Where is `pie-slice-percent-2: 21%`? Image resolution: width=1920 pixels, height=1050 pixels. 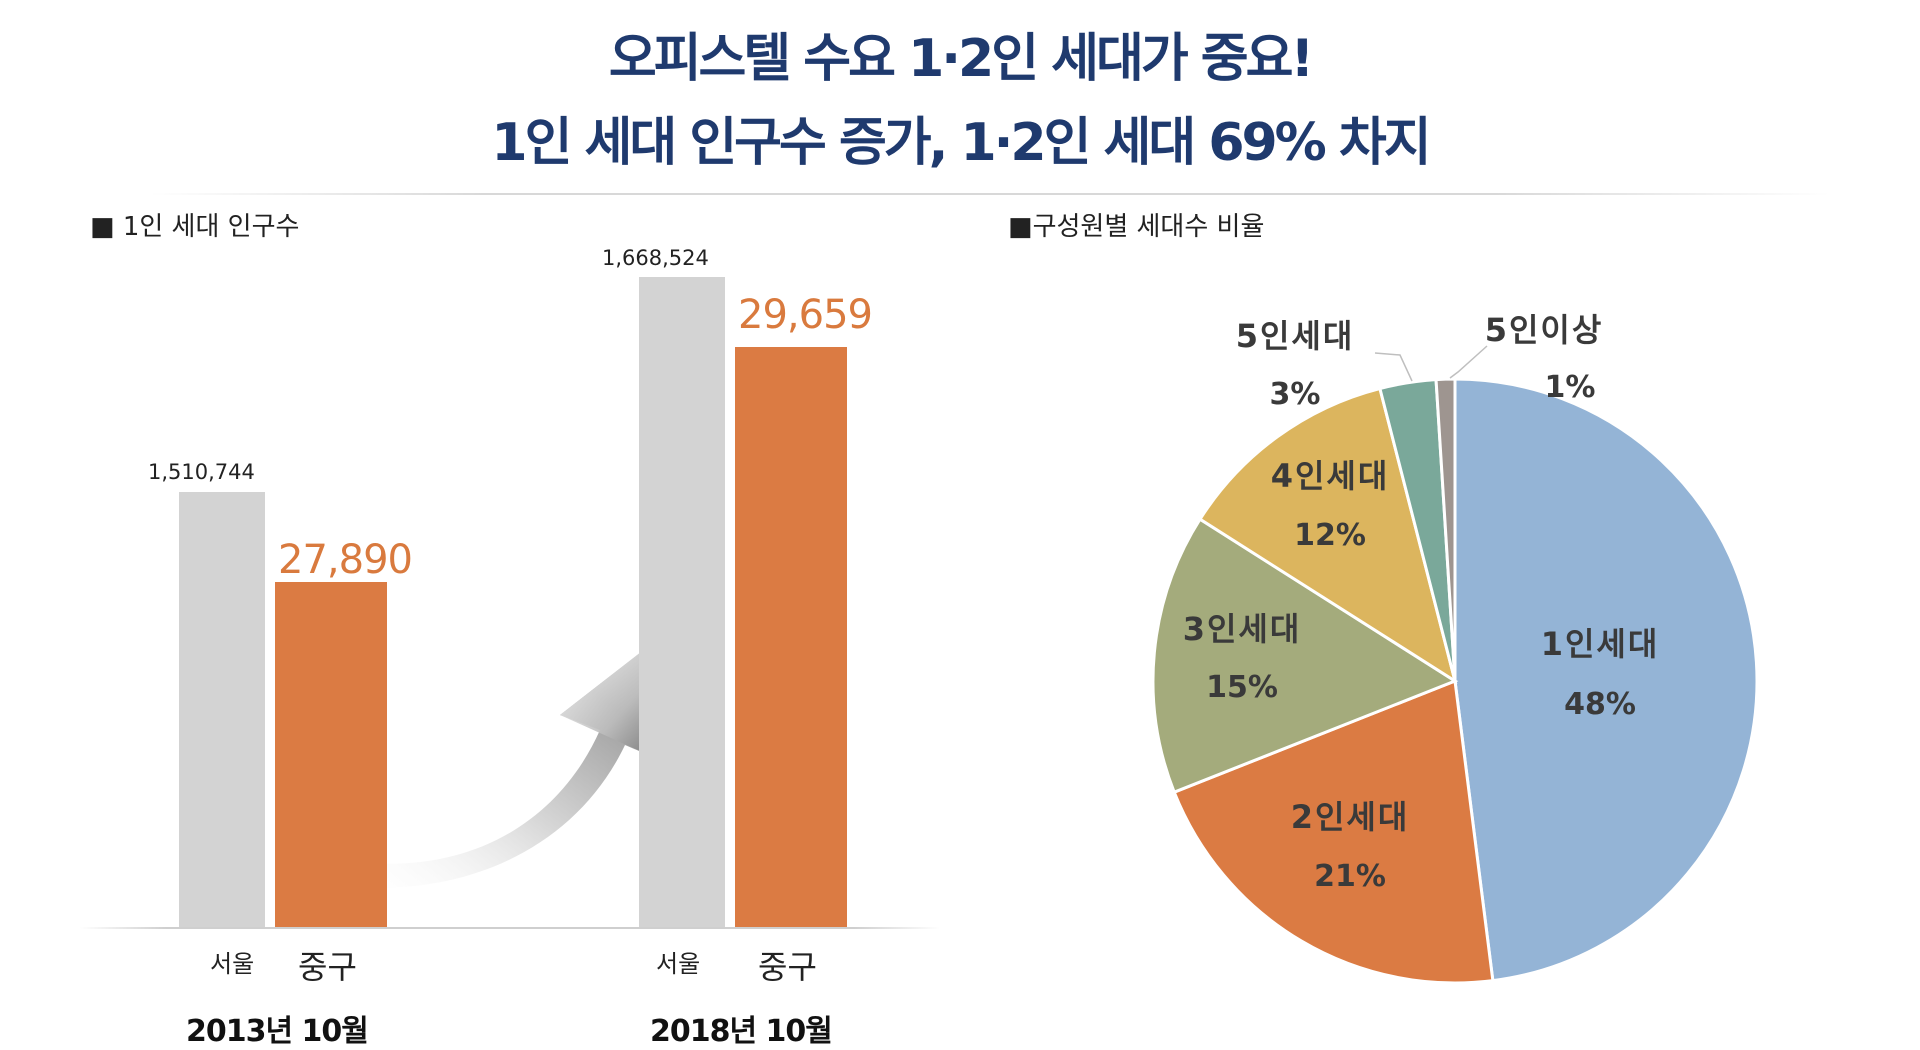 pie-slice-percent-2: 21% is located at coordinates (1350, 876).